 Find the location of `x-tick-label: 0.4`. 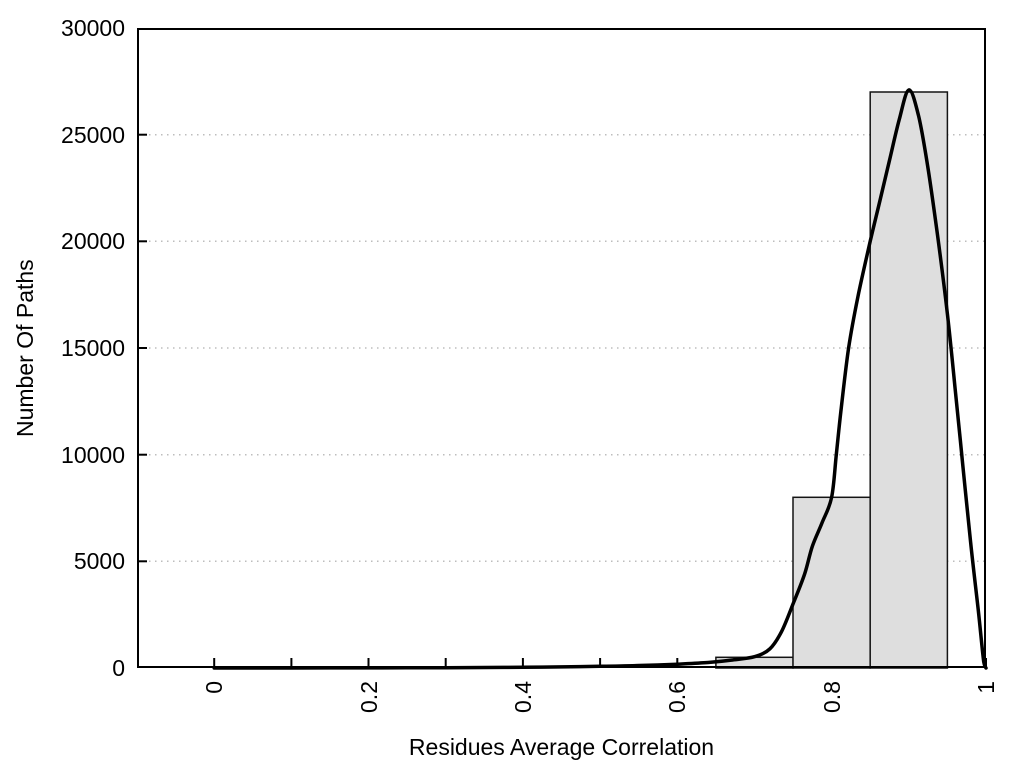

x-tick-label: 0.4 is located at coordinates (523, 697).